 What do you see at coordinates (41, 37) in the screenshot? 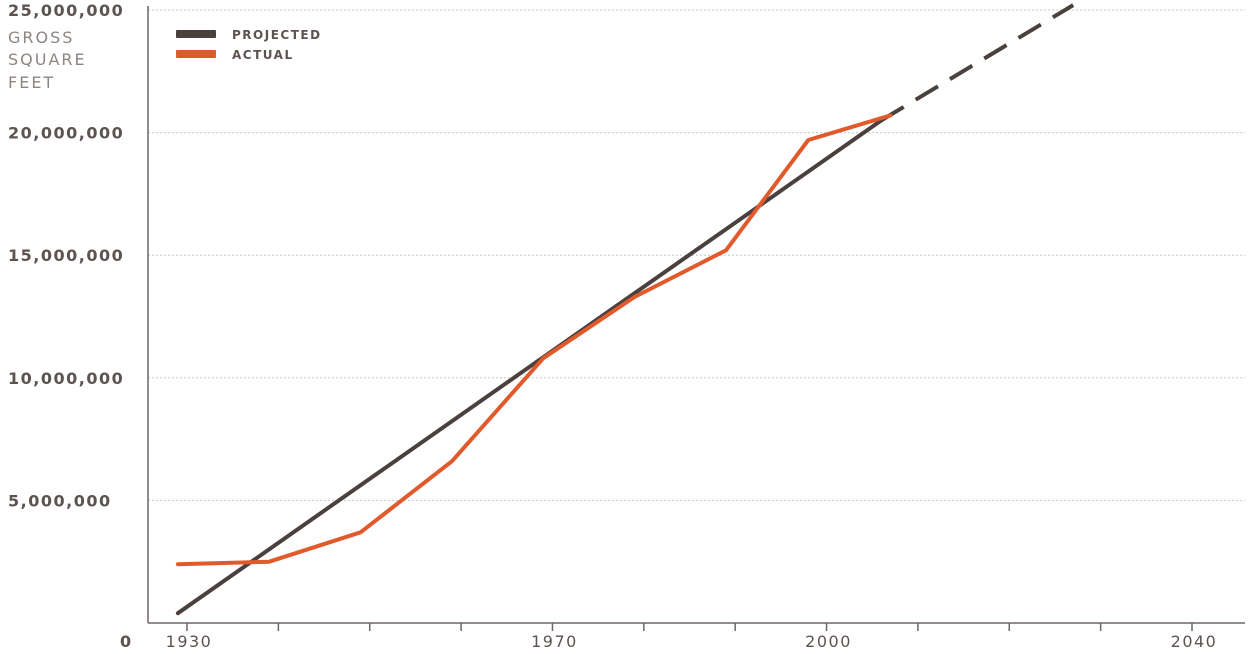
I see `y-axis-label-line-1: GROSS` at bounding box center [41, 37].